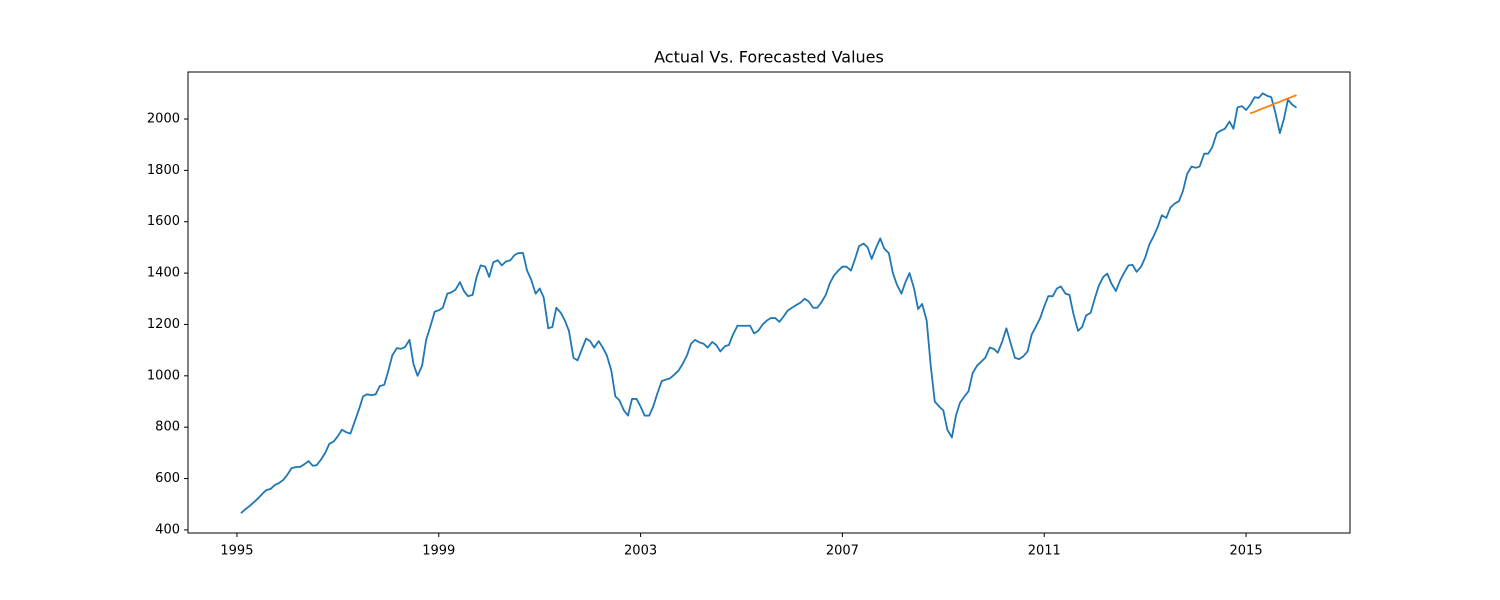  What do you see at coordinates (163, 324) in the screenshot?
I see `y-tick-label: 1200` at bounding box center [163, 324].